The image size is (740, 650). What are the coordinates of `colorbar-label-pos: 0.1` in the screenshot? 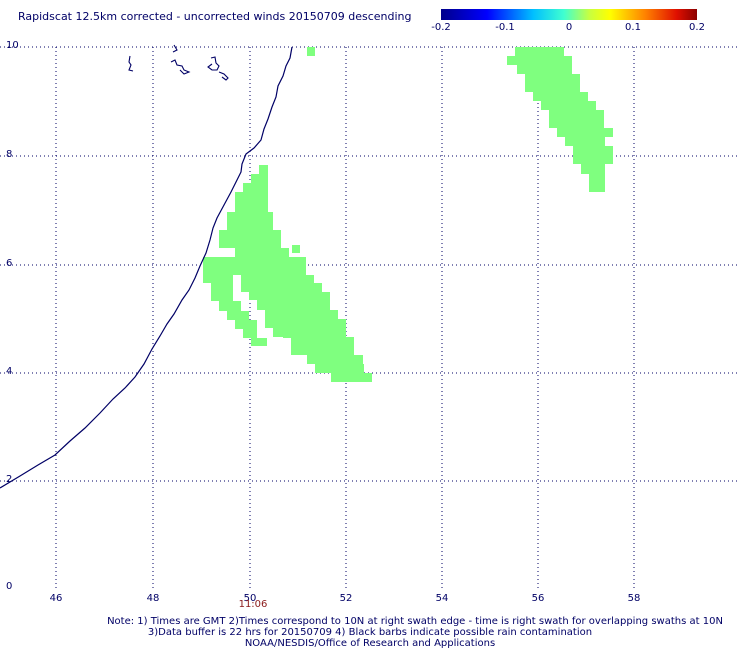 It's located at (633, 27).